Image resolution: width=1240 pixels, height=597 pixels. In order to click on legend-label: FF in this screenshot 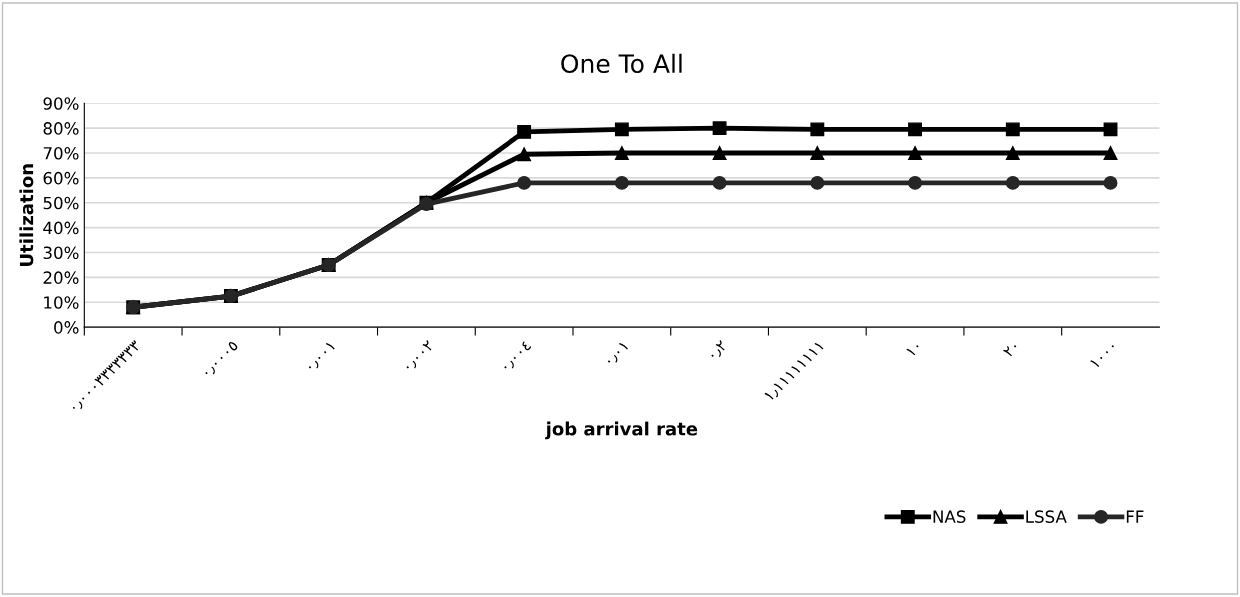, I will do `click(1135, 516)`.